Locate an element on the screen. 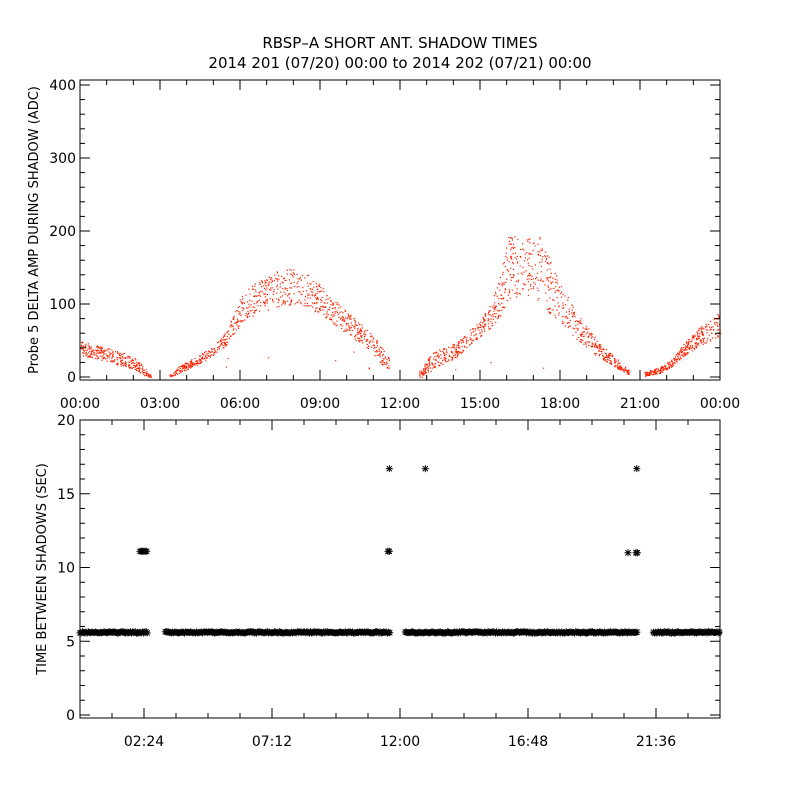 Image resolution: width=800 pixels, height=800 pixels. bottom-y-tick-label: 20 is located at coordinates (66, 421).